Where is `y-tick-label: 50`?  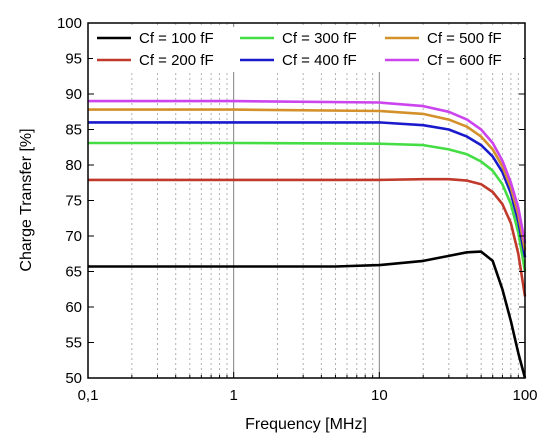
y-tick-label: 50 is located at coordinates (73, 378).